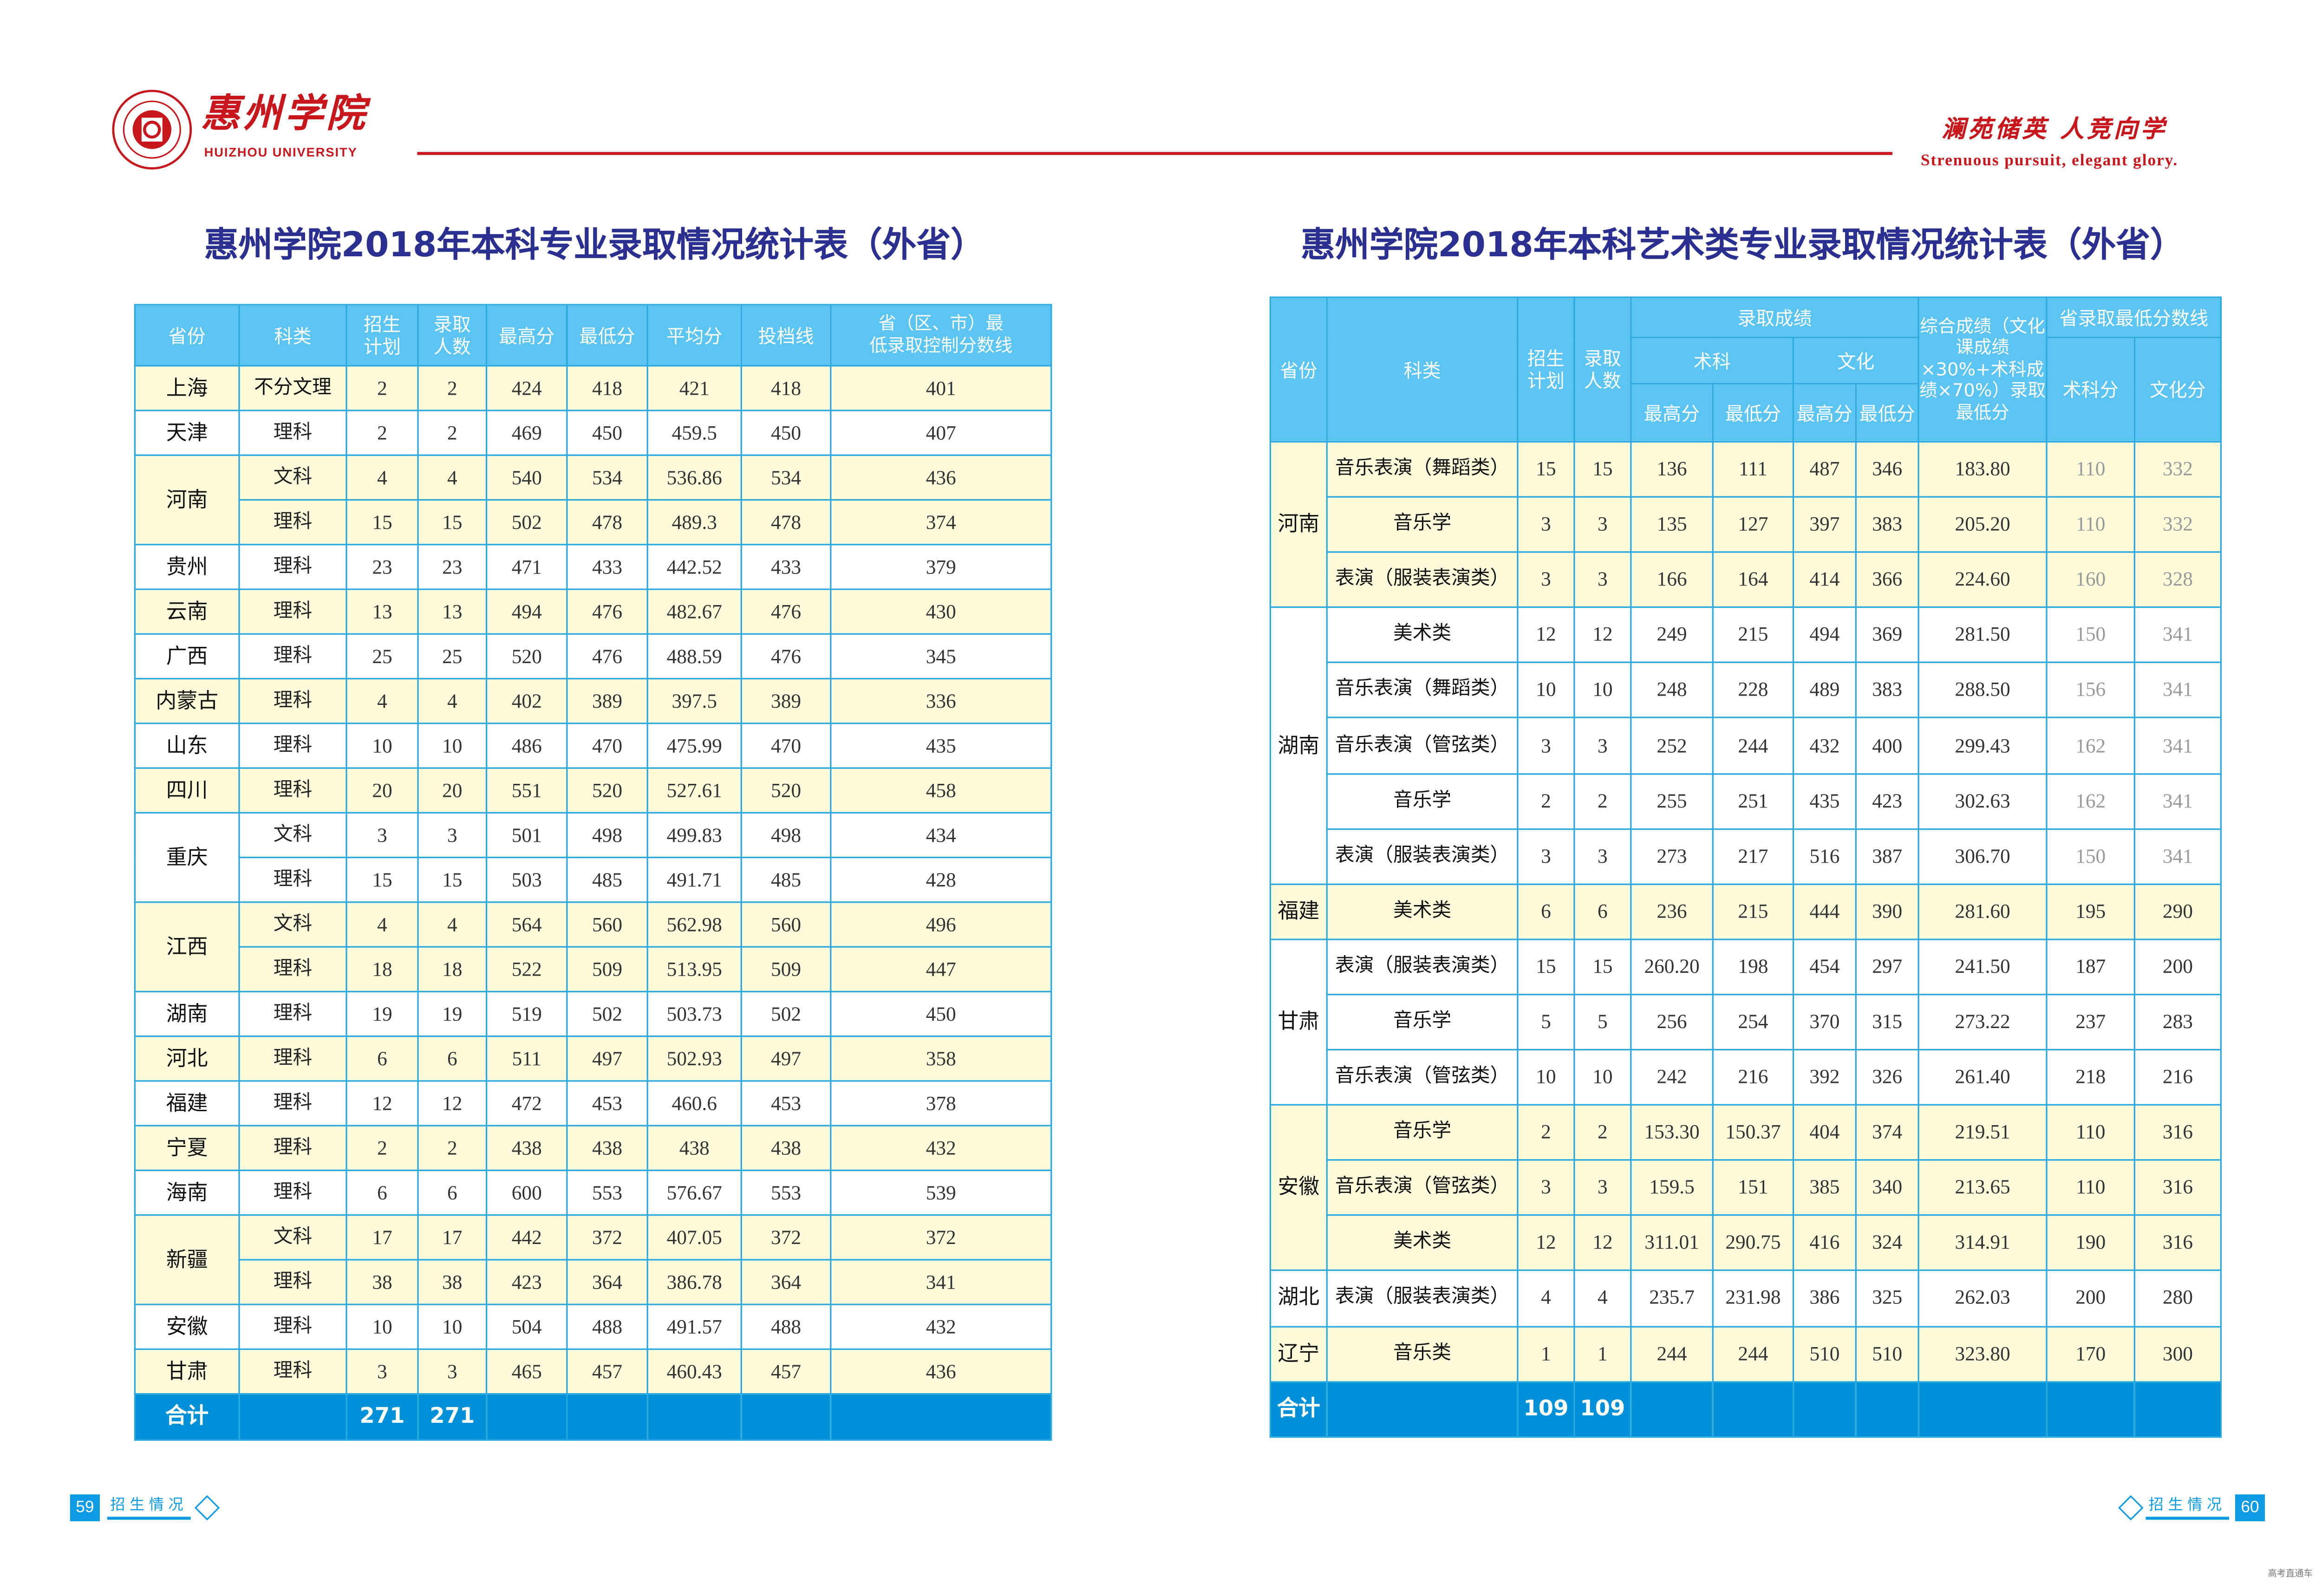 The image size is (2322, 1596). What do you see at coordinates (1824, 967) in the screenshot?
I see `value-cell: 454` at bounding box center [1824, 967].